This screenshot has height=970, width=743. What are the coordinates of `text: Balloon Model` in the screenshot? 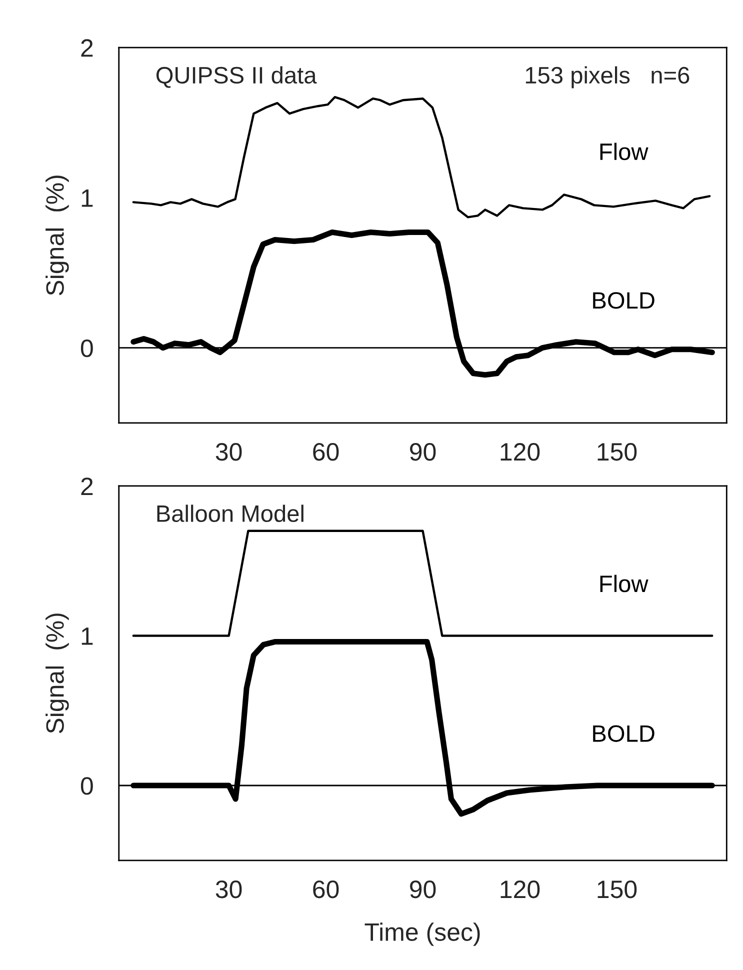 It's located at (230, 513).